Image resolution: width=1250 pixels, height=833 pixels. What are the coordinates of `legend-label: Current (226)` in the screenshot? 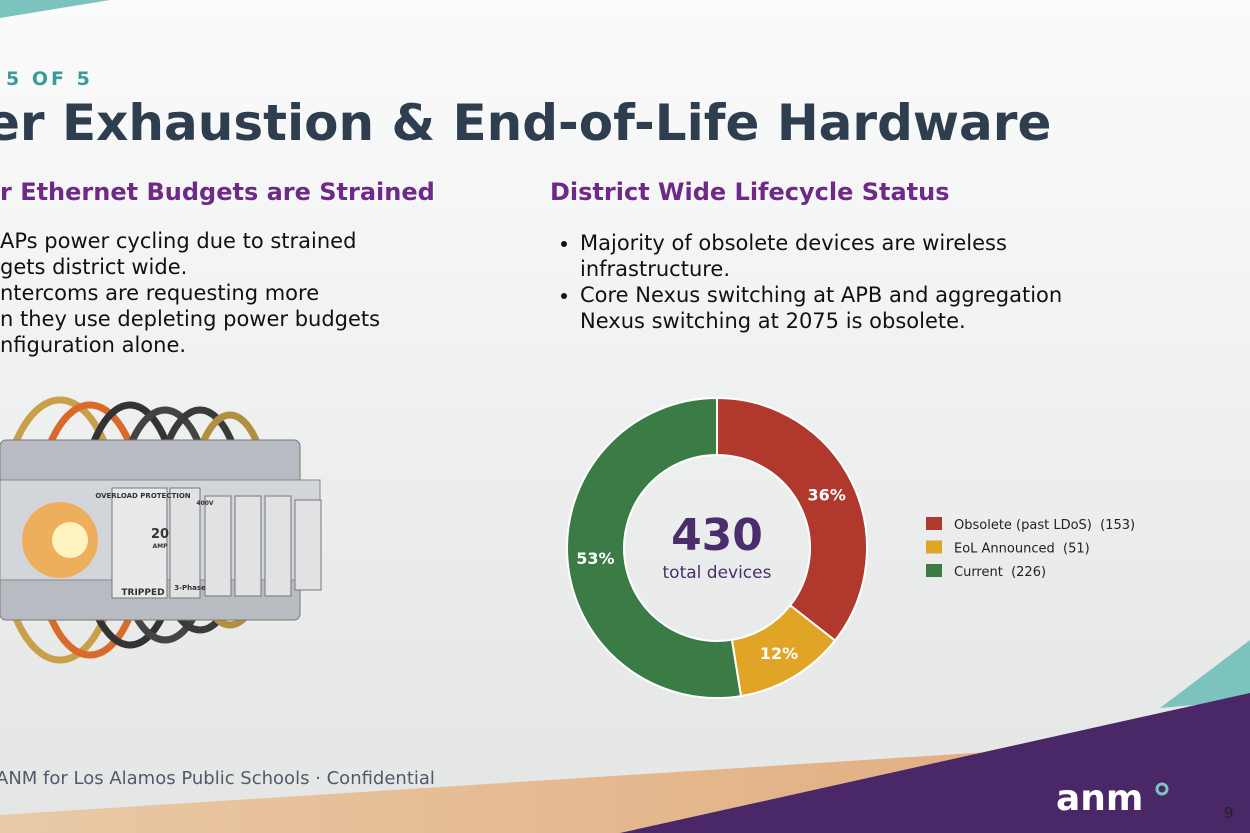 It's located at (1000, 572).